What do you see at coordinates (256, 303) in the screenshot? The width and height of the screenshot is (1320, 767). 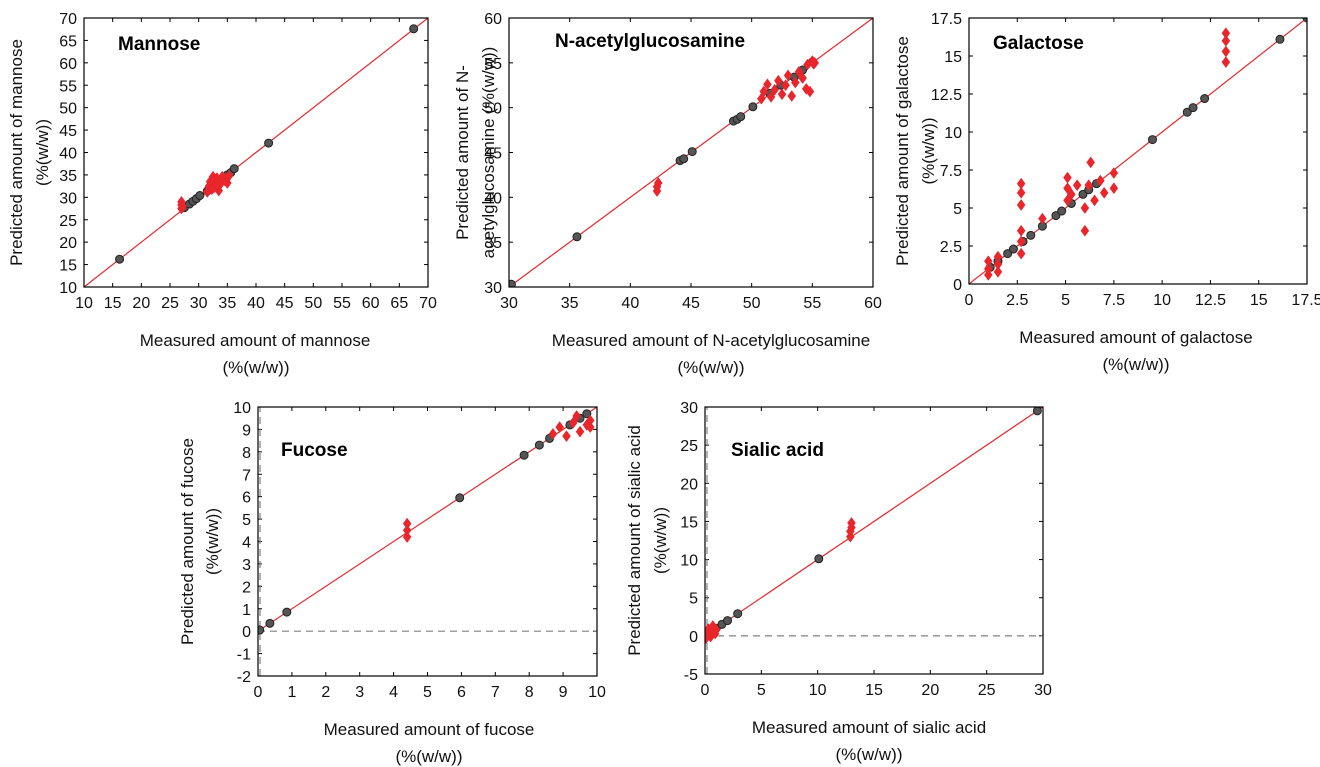 I see `x-tick-label: 40` at bounding box center [256, 303].